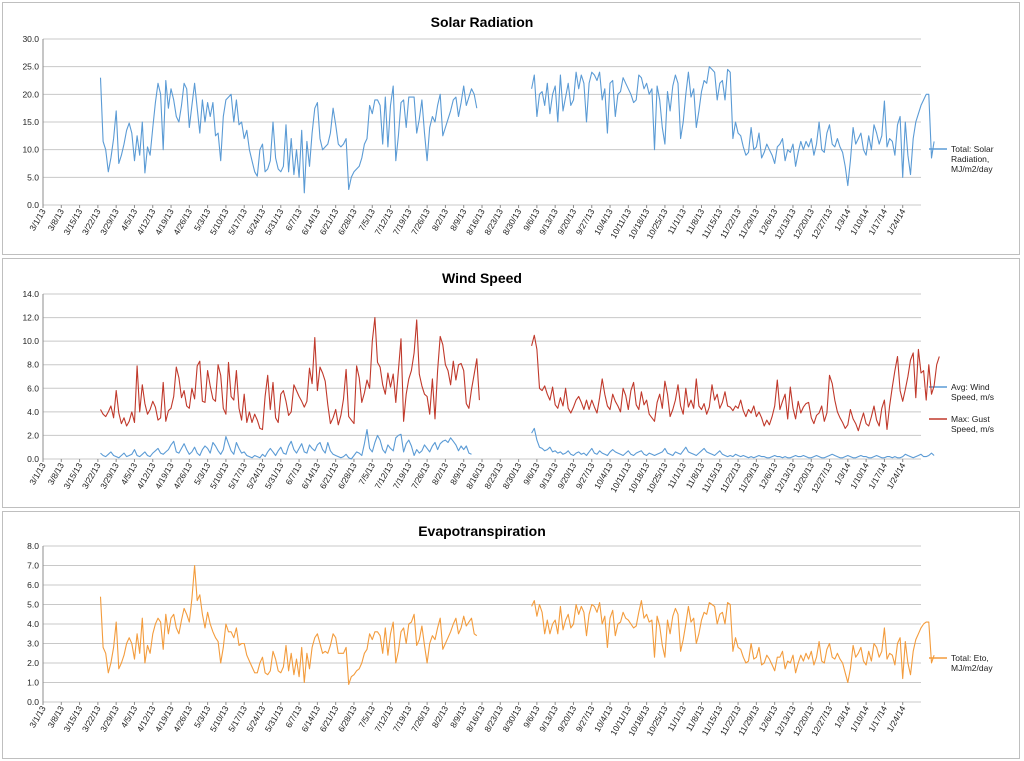 The width and height of the screenshot is (1024, 761). I want to click on chart-title: Evapotranspiration, so click(482, 531).